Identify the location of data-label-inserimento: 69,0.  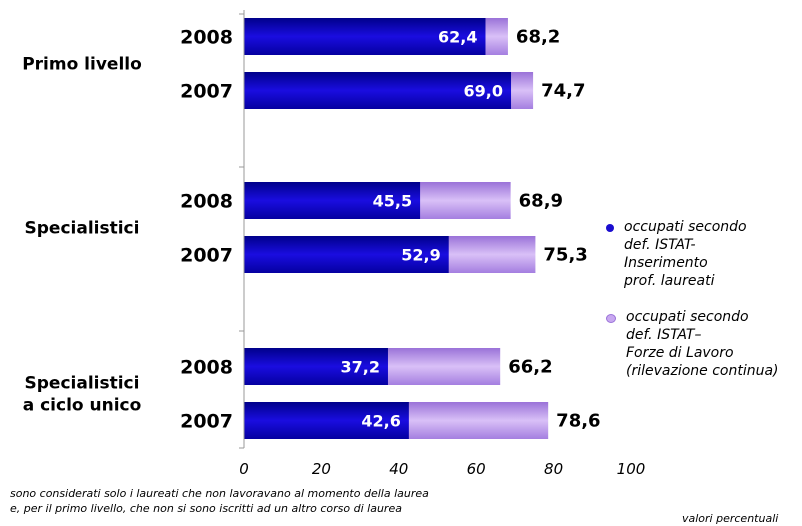
(483, 91).